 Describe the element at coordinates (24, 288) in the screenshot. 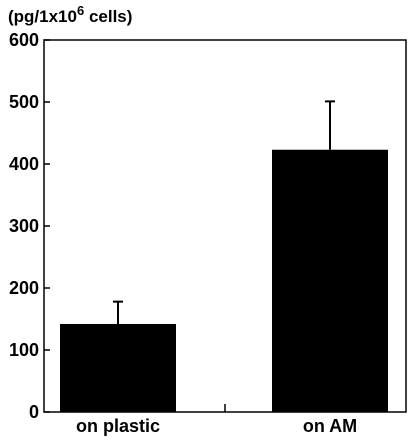

I see `y-tick-label: 200` at that location.